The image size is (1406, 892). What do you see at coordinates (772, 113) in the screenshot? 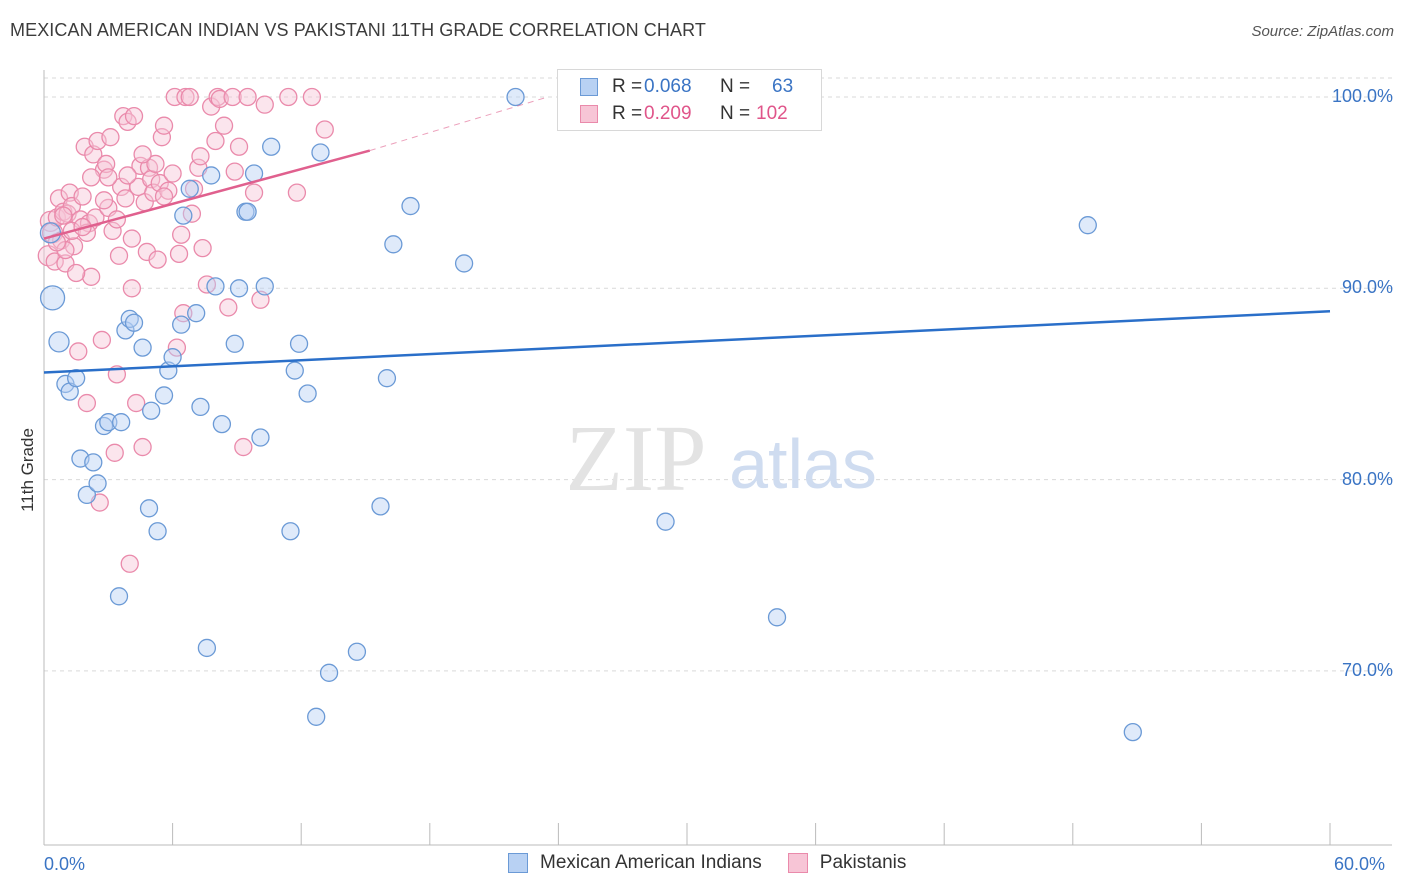
I see `n-value: 102` at bounding box center [772, 113].